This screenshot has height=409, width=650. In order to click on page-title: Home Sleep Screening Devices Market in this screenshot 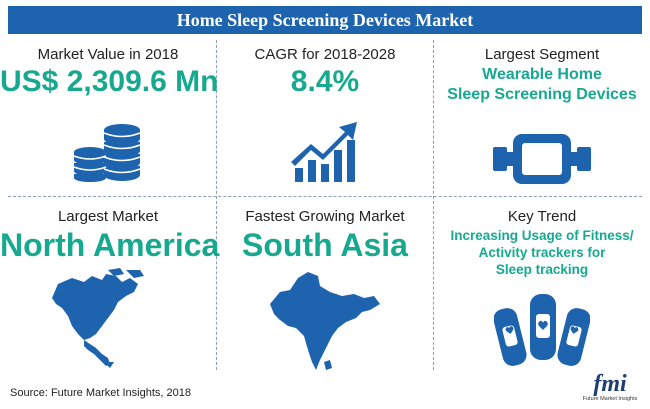, I will do `click(325, 19)`.